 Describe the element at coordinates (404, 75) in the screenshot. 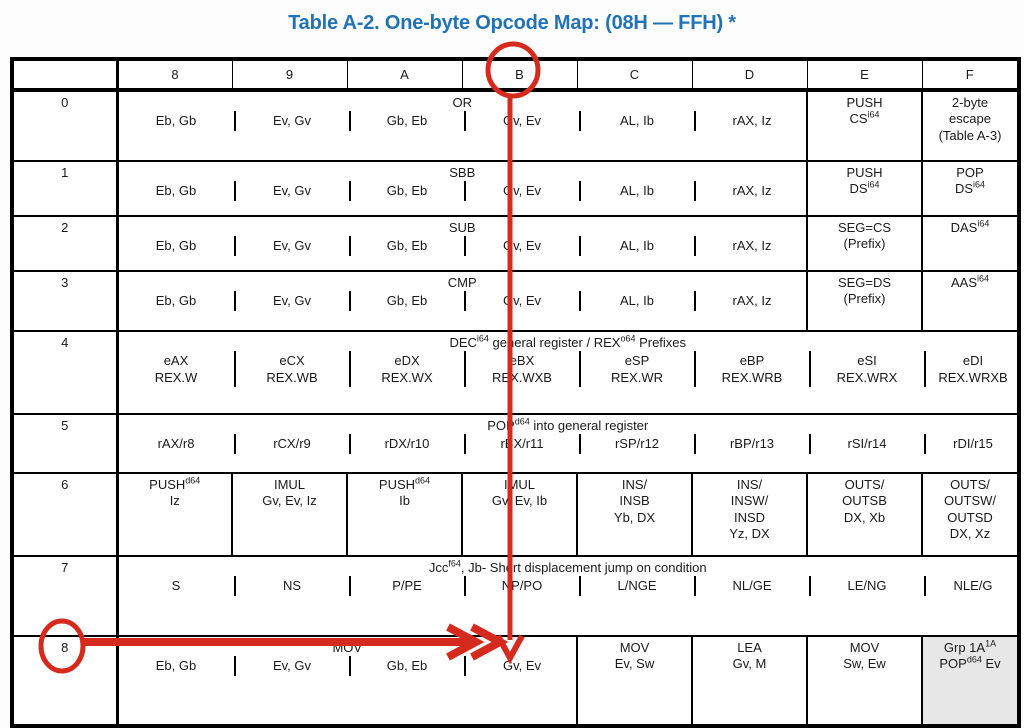

I see `column-header-A: A` at that location.